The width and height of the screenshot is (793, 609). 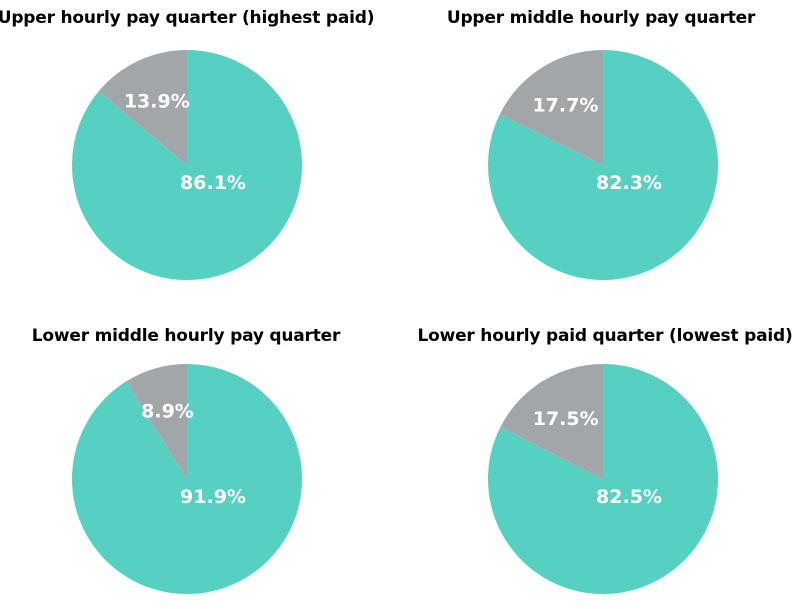 I want to click on chart-title: Upper middle hourly pay quarter, so click(x=601, y=18).